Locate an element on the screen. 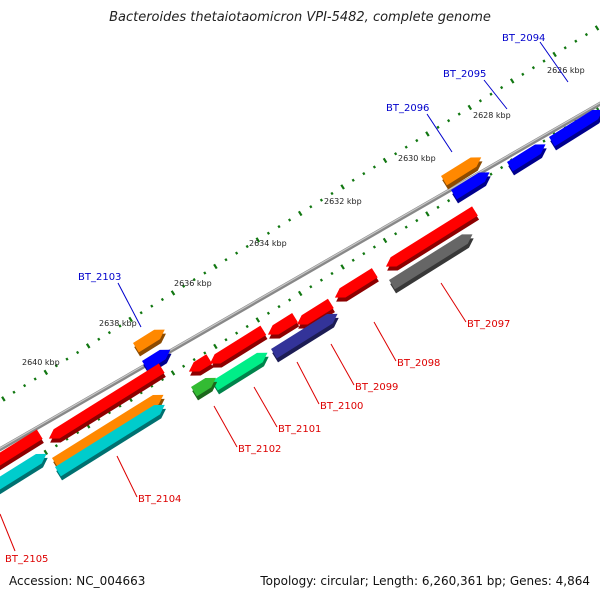 This screenshot has height=600, width=600. gene-label-reverse: BT_2105 is located at coordinates (26, 559).